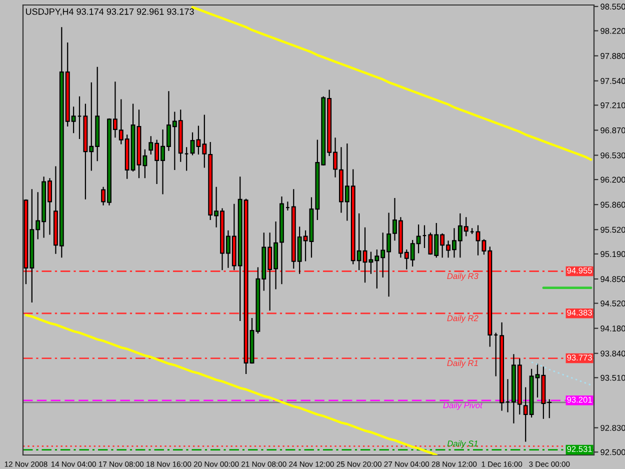 Image resolution: width=625 pixels, height=469 pixels. What do you see at coordinates (612, 179) in the screenshot?
I see `y-tick-label: 96.200` at bounding box center [612, 179].